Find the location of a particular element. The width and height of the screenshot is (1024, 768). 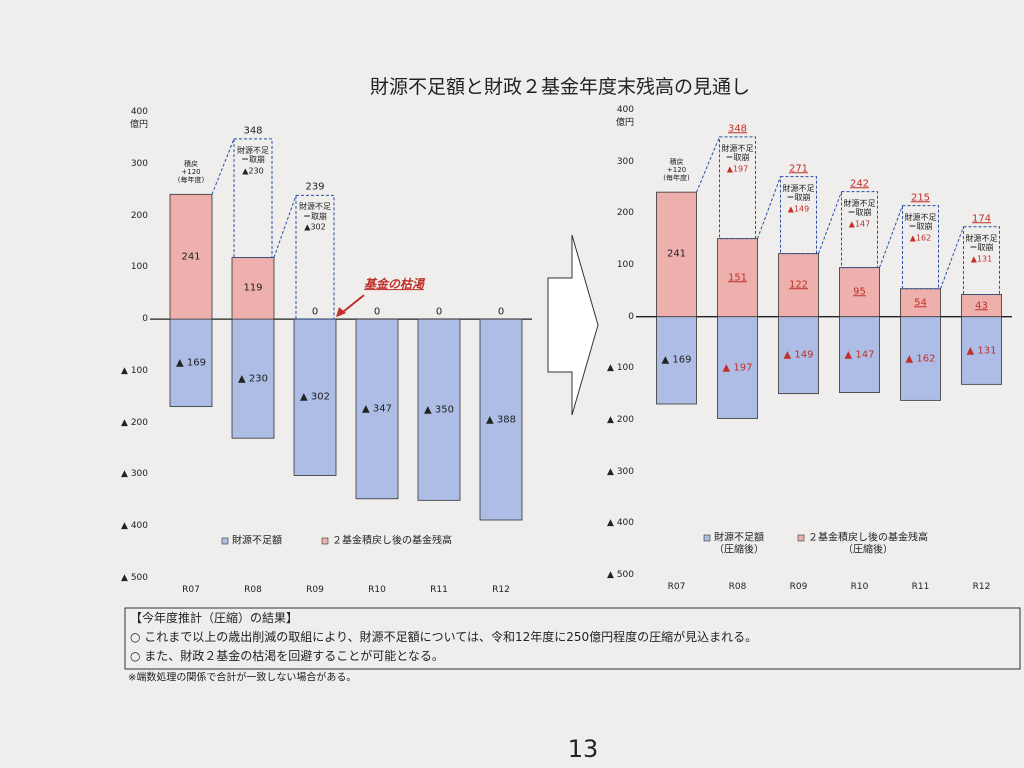

data-label: ▲ 162 is located at coordinates (920, 358).